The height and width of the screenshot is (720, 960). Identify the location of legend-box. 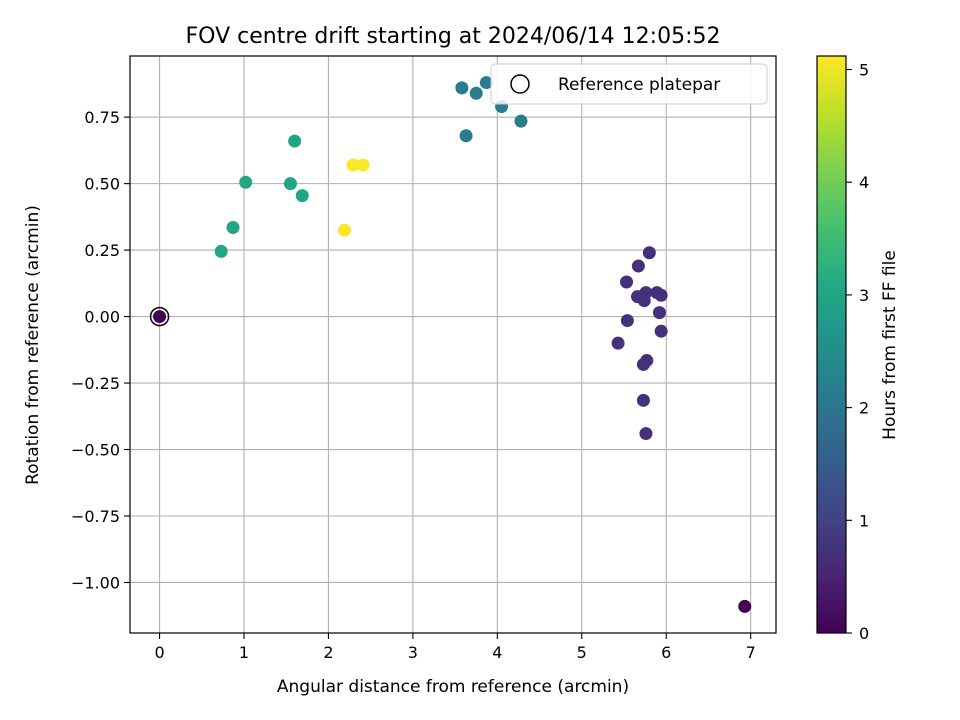
(629, 84).